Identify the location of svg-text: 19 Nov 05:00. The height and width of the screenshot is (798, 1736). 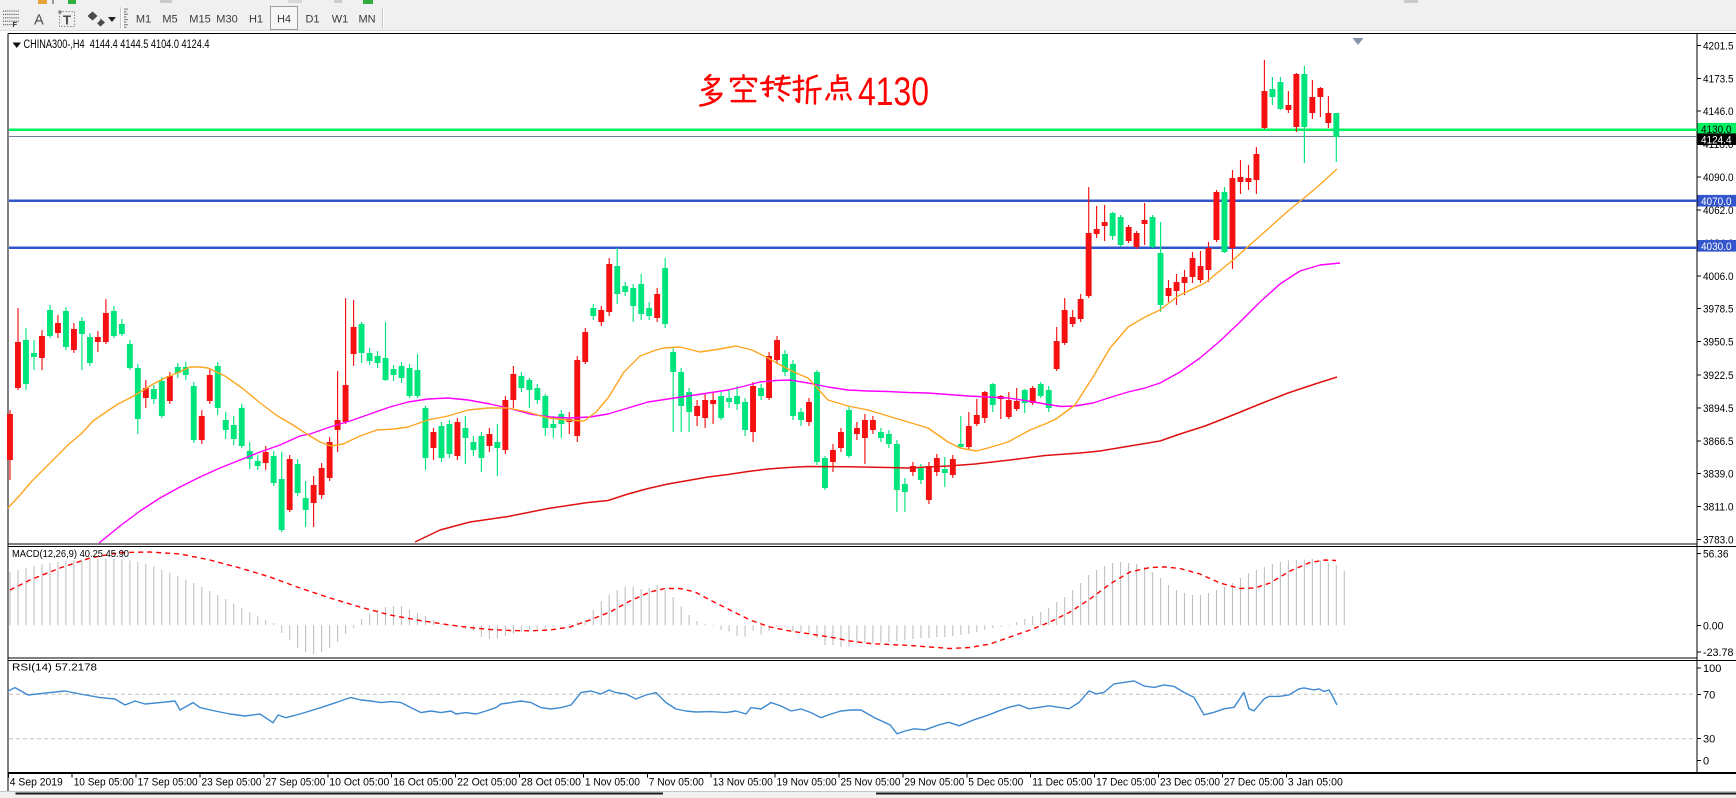
(807, 783).